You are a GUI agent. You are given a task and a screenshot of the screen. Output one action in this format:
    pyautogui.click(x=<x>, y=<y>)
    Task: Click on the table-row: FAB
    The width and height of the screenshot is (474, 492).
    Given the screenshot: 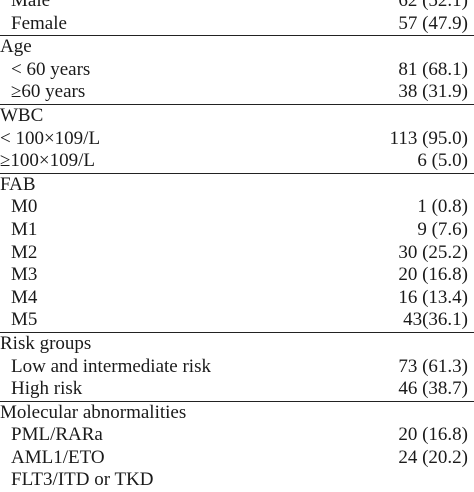 What is the action you would take?
    pyautogui.click(x=237, y=185)
    